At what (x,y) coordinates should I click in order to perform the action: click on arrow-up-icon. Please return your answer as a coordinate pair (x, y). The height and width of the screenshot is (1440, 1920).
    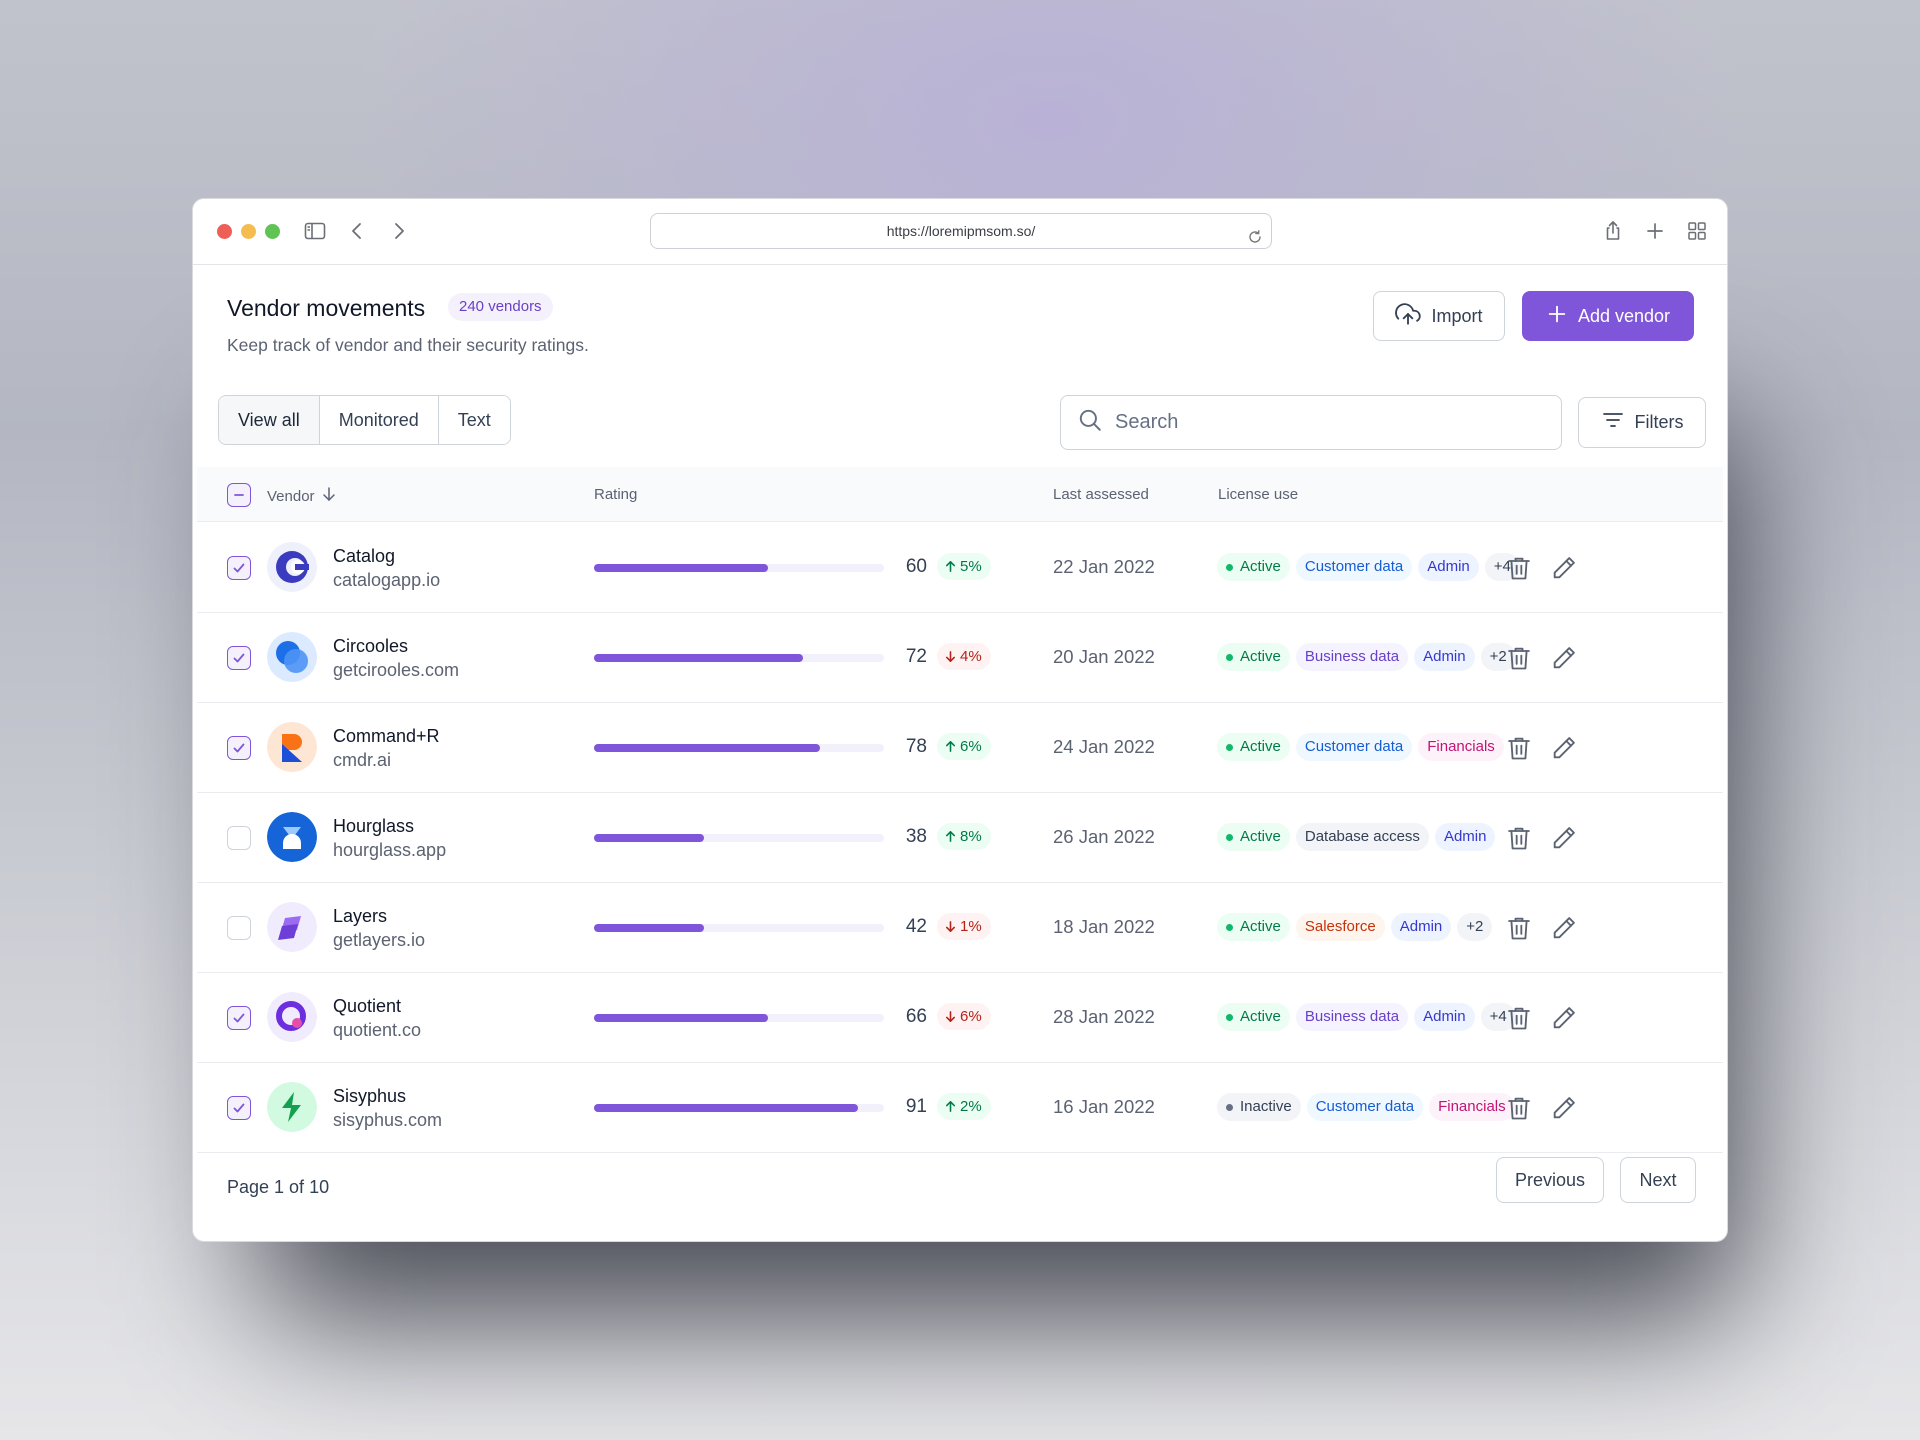
    Looking at the image, I should click on (950, 1106).